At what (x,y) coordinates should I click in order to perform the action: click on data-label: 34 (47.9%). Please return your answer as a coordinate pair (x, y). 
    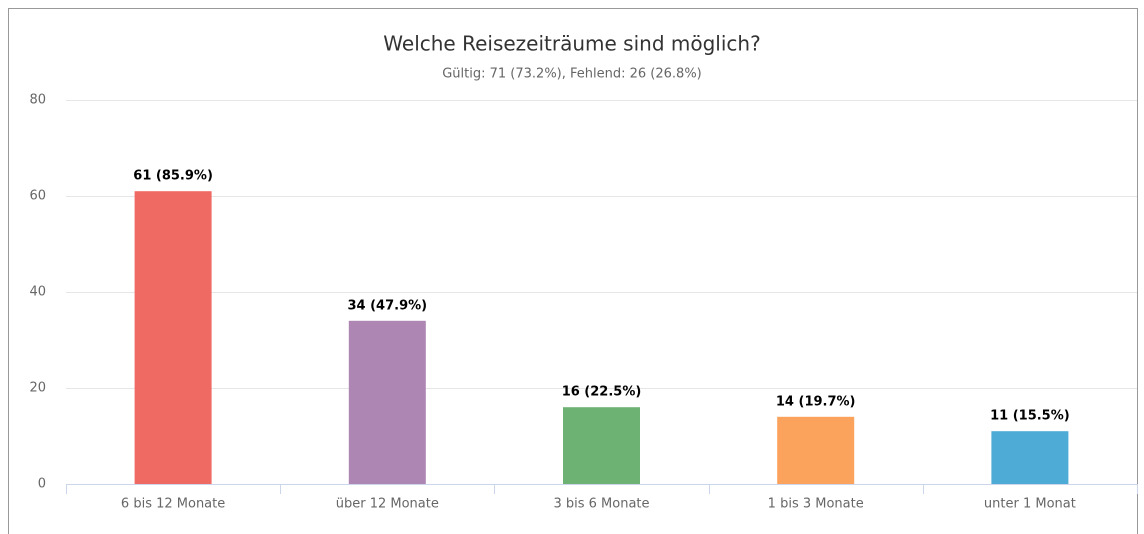
    Looking at the image, I should click on (387, 305).